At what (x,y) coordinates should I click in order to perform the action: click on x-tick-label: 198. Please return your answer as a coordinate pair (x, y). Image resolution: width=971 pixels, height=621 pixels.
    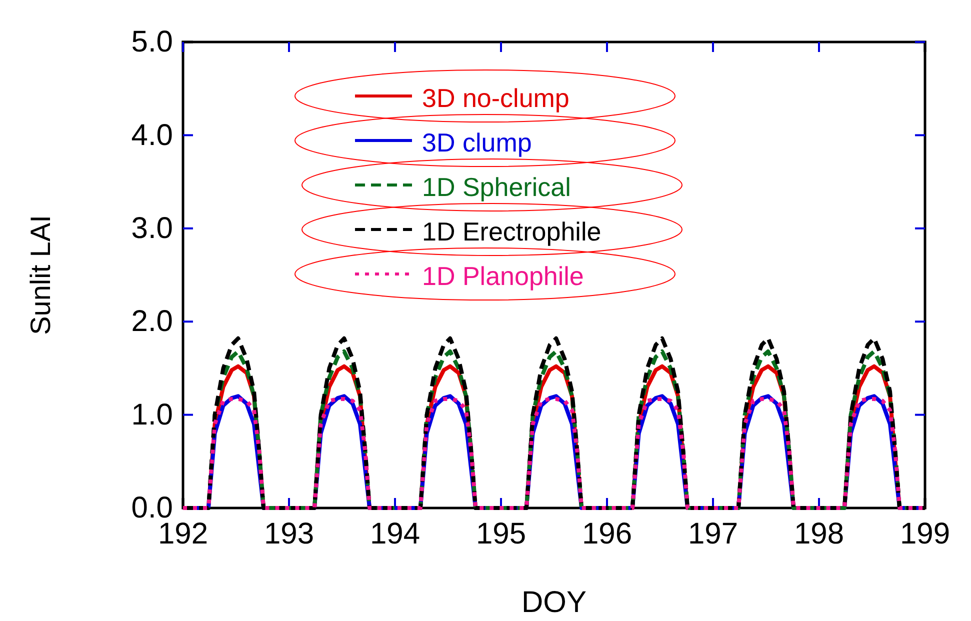
    Looking at the image, I should click on (819, 533).